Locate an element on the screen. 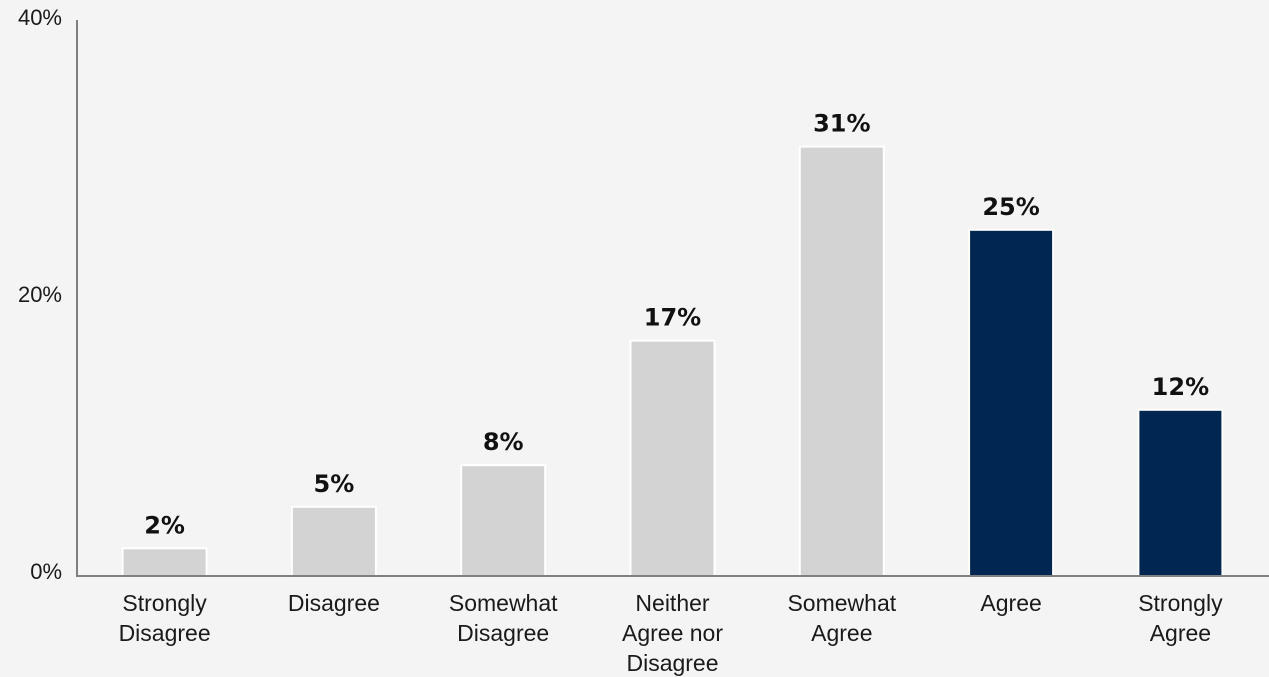 This screenshot has width=1269, height=677. y-tick-label-1: 20% is located at coordinates (40, 294).